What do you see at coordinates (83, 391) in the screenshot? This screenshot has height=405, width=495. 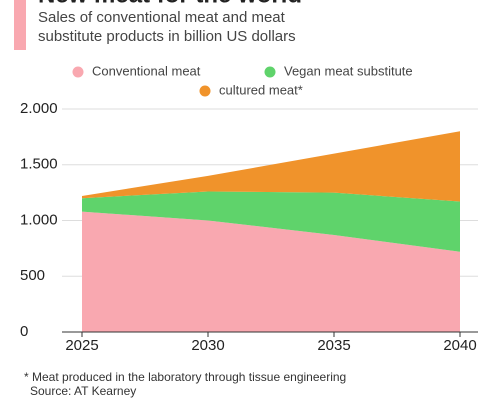 I see `source: Source: AT Kearney` at bounding box center [83, 391].